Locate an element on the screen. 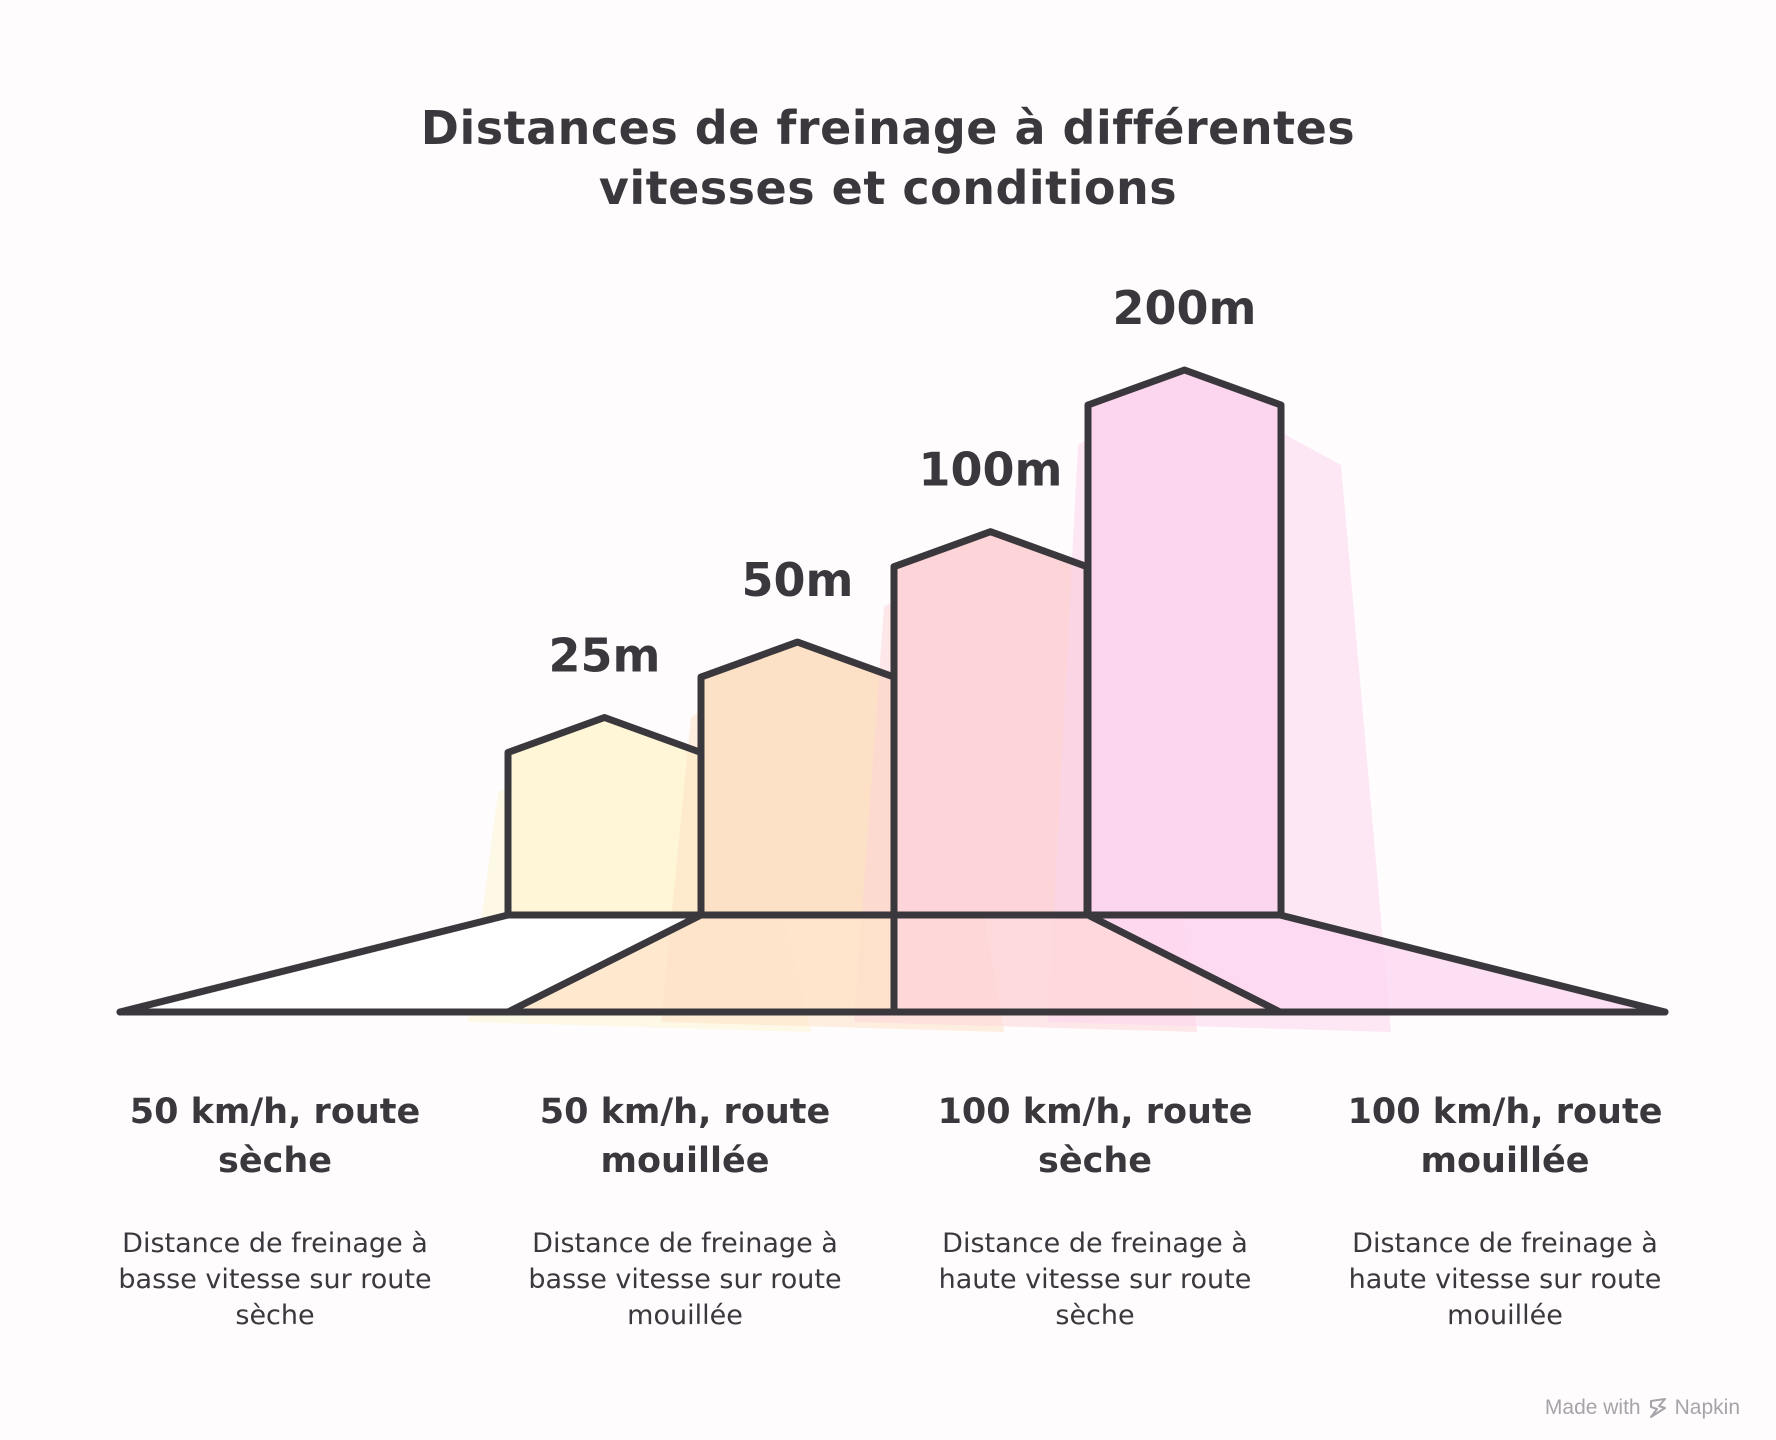  category-label-1: 50 km/h, route sèche is located at coordinates (275, 1136).